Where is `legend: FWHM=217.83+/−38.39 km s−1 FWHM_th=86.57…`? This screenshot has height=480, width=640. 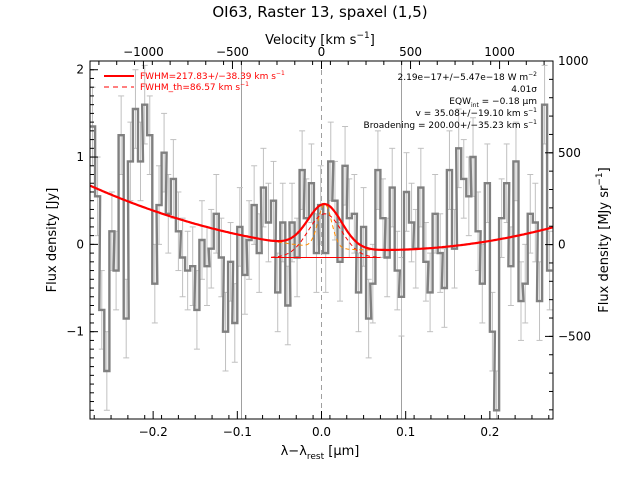 legend: FWHM=217.83+/−38.39 km s−1 FWHM_th=86.57… is located at coordinates (194, 81).